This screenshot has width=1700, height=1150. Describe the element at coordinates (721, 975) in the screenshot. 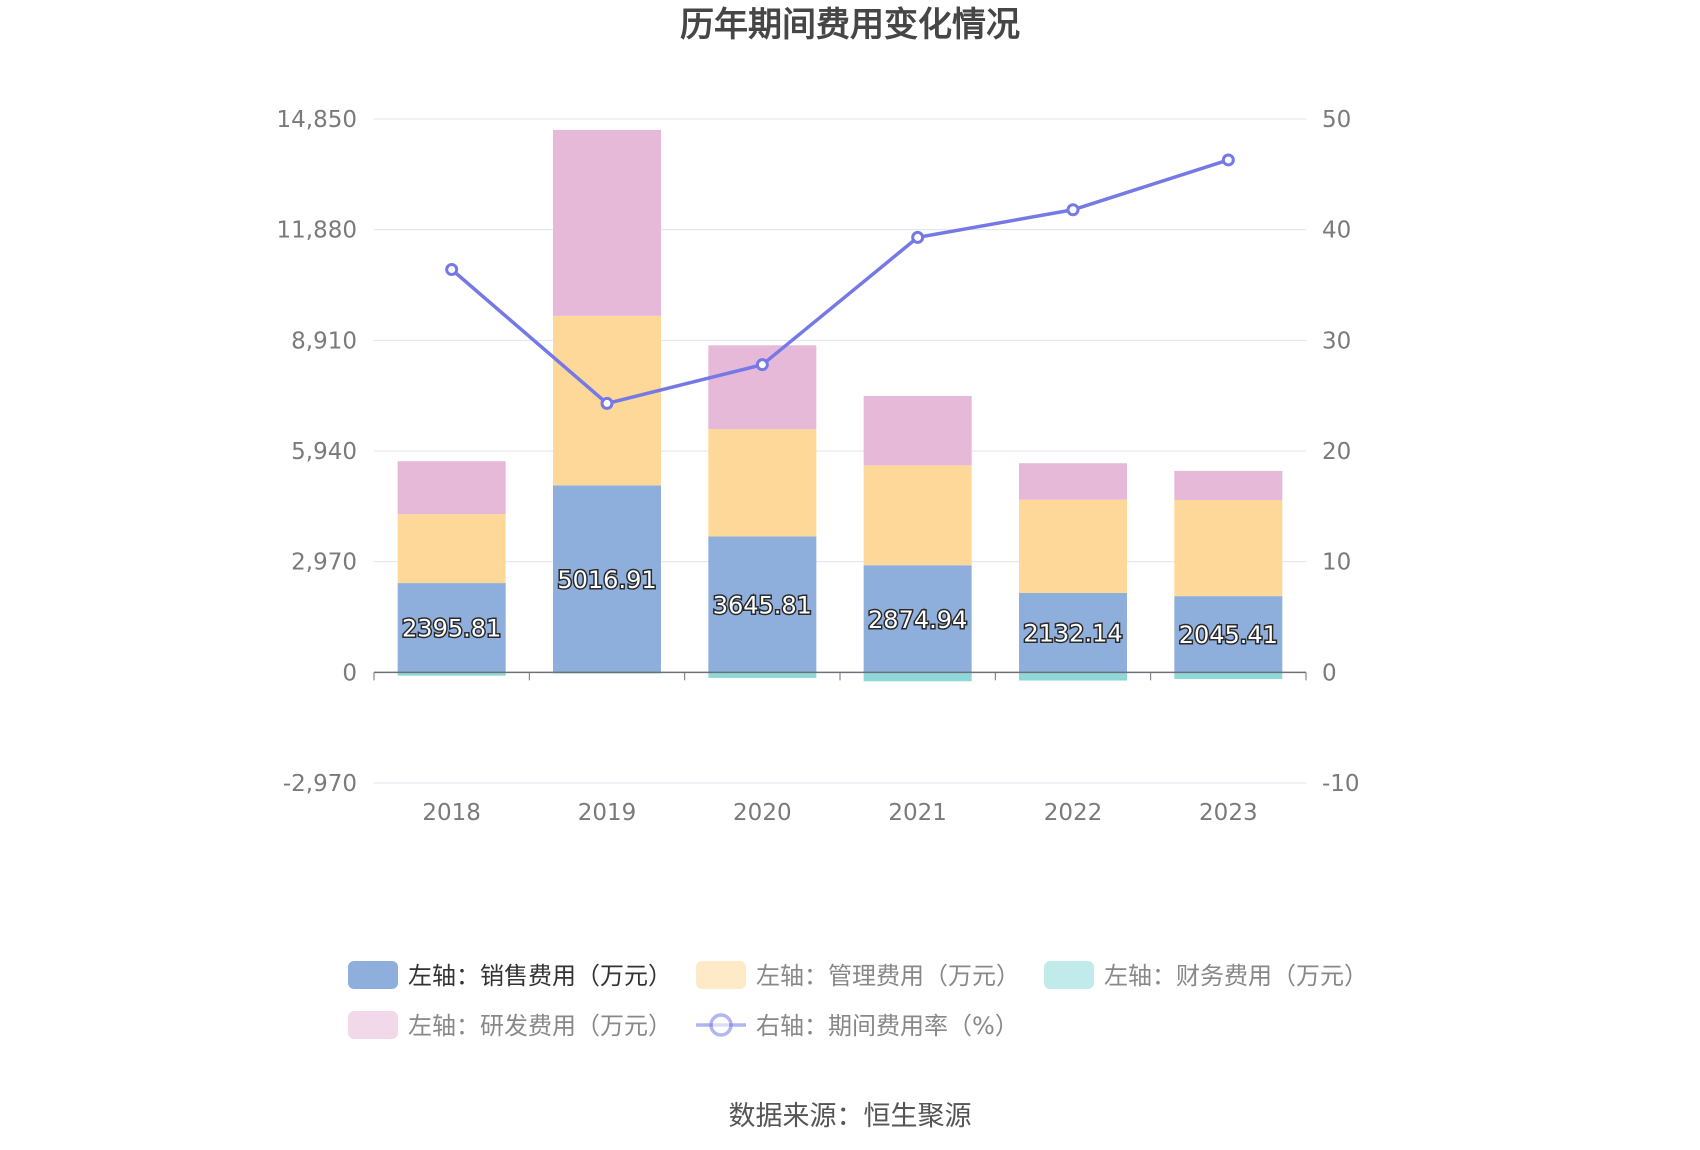

I see `legend-swatch-mgmt` at that location.